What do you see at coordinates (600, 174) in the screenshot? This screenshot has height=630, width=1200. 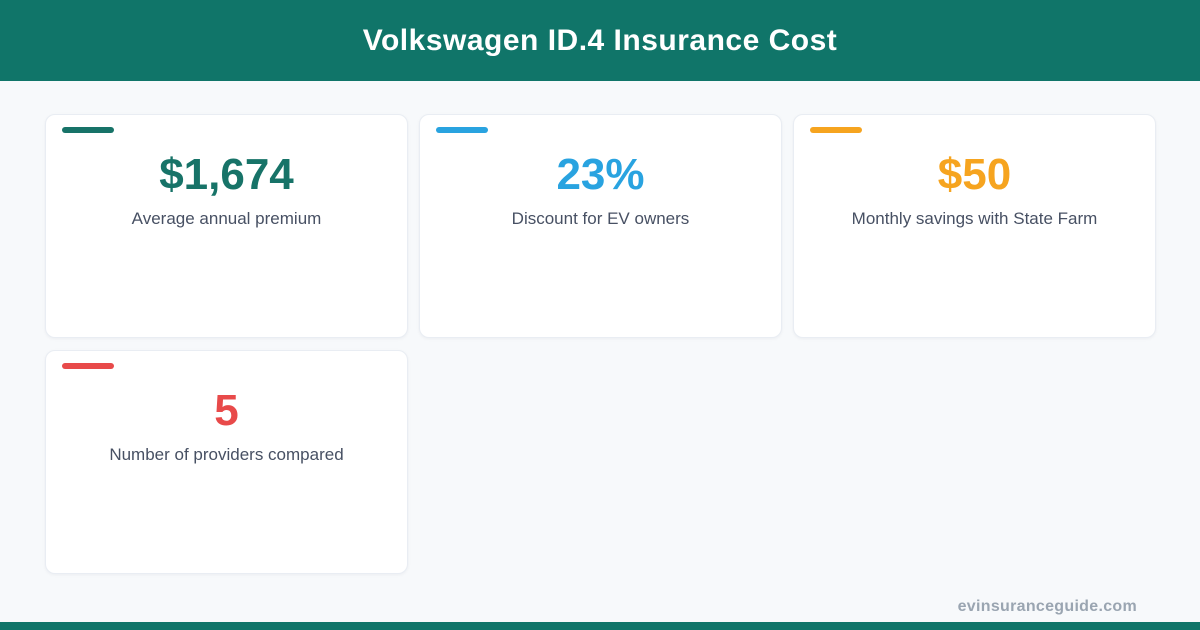 I see `stat-value: 23%` at bounding box center [600, 174].